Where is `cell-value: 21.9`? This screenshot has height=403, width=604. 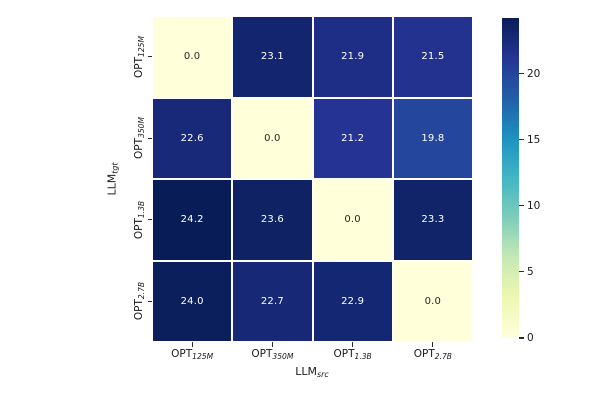 cell-value: 21.9 is located at coordinates (353, 57).